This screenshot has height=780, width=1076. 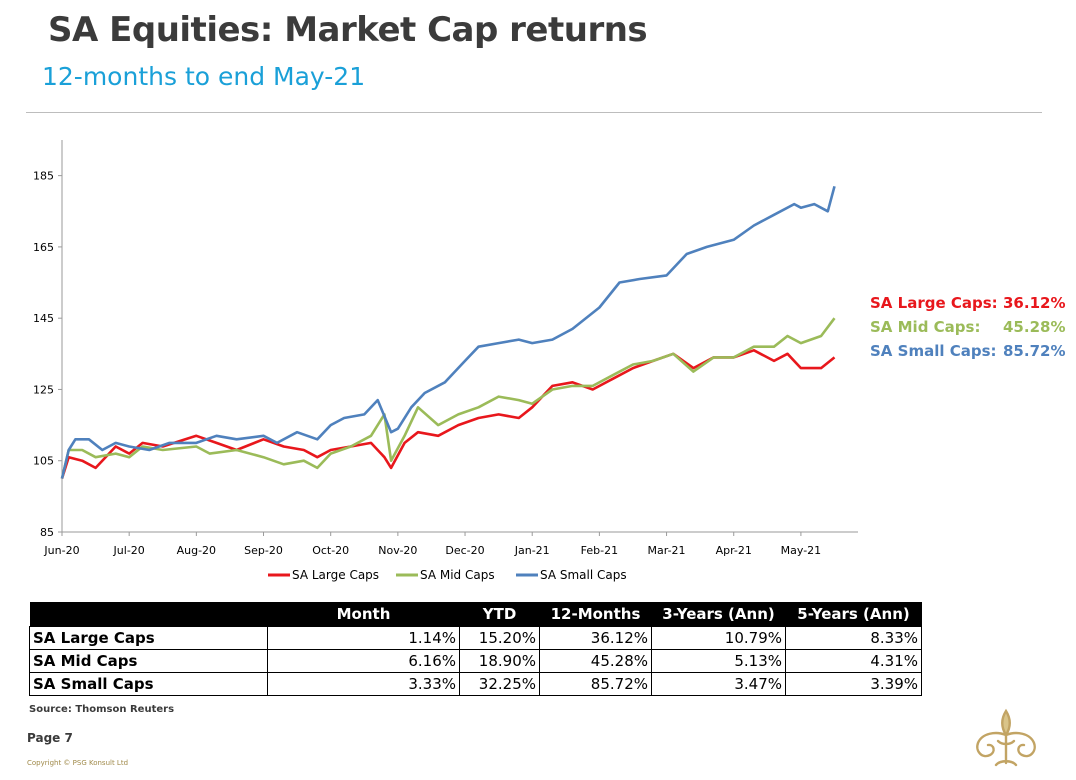 I want to click on cell-month: 3.33%, so click(x=363, y=684).